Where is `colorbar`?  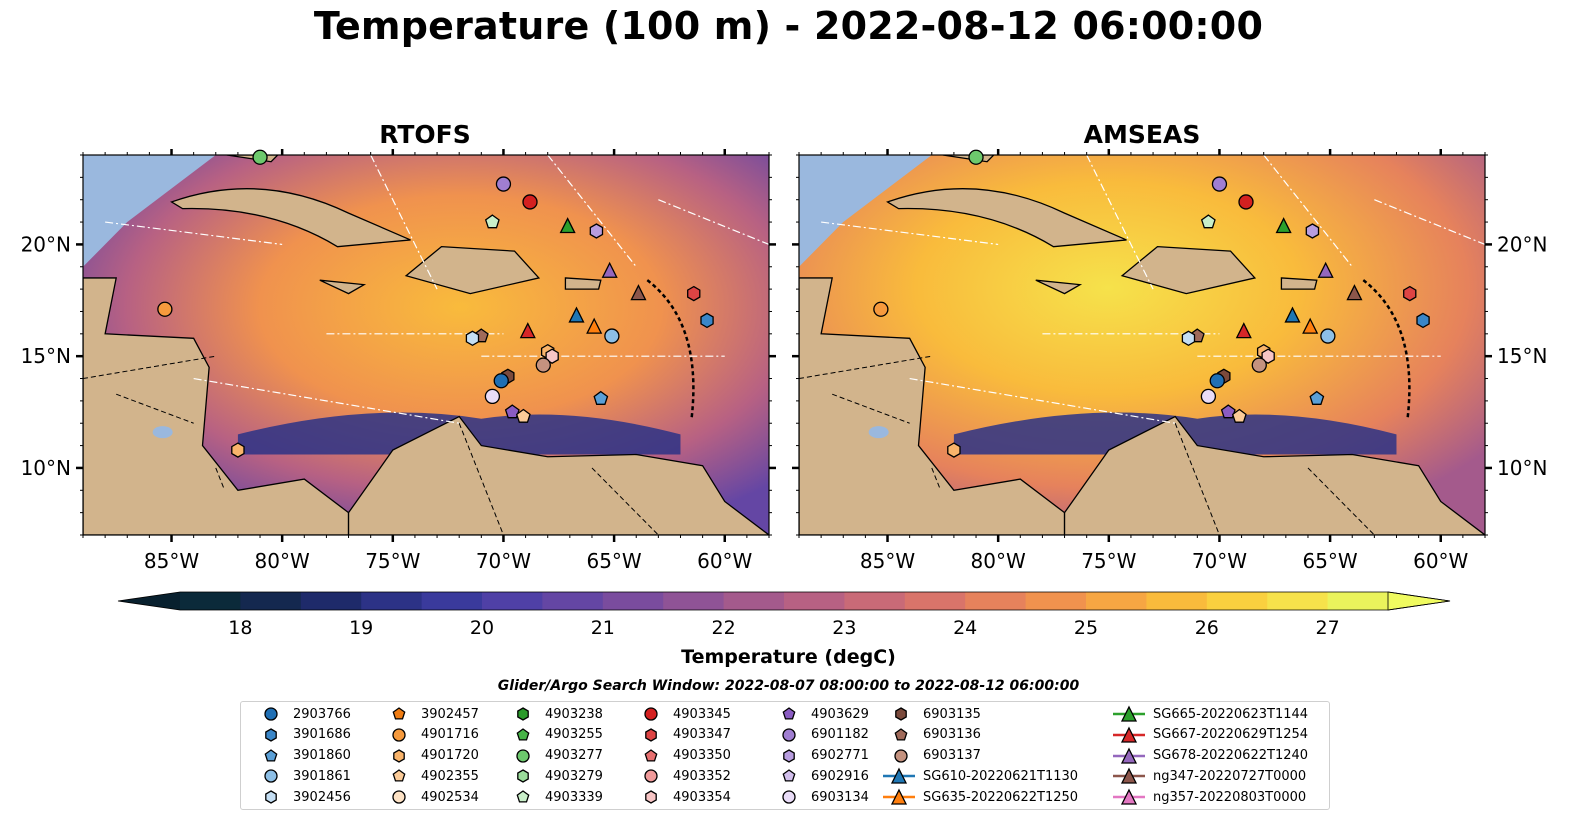 colorbar is located at coordinates (784, 601).